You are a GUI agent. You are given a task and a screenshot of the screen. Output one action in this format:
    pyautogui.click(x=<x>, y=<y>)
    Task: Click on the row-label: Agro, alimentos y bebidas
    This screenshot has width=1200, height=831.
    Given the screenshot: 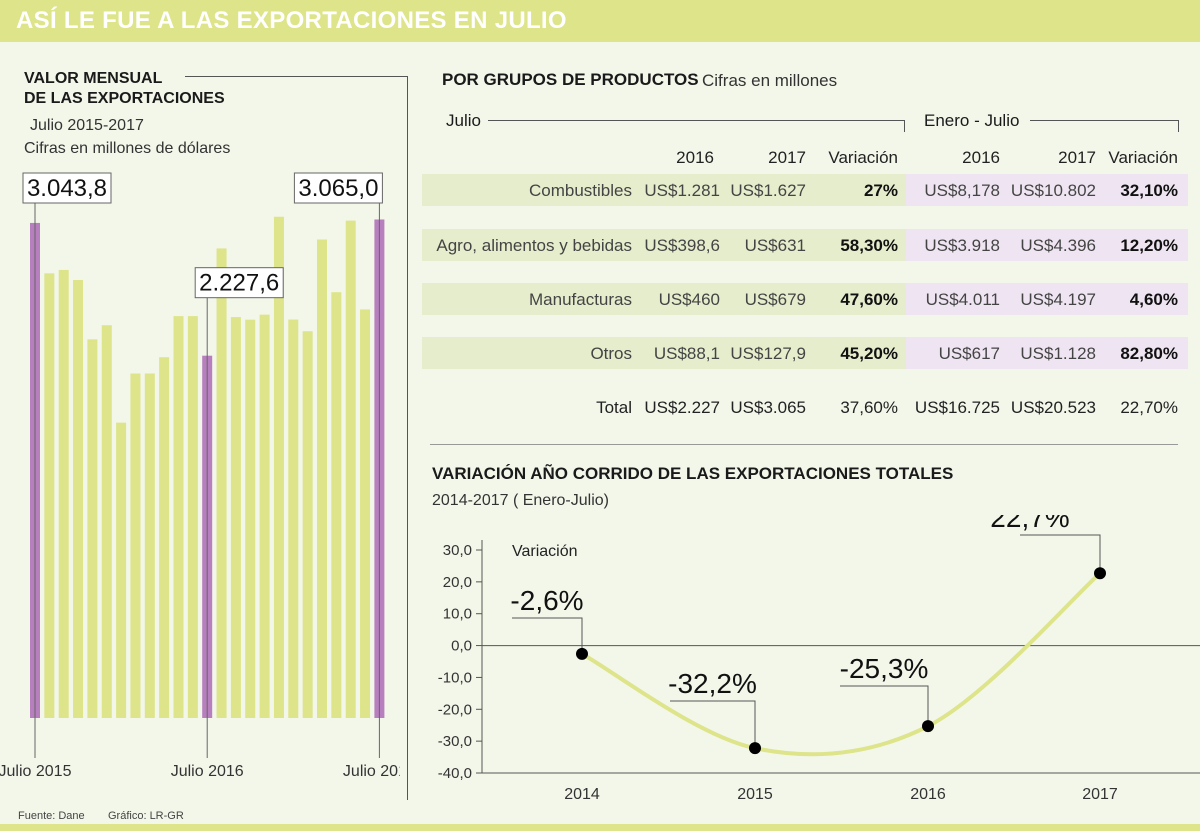 What is the action you would take?
    pyautogui.click(x=534, y=245)
    